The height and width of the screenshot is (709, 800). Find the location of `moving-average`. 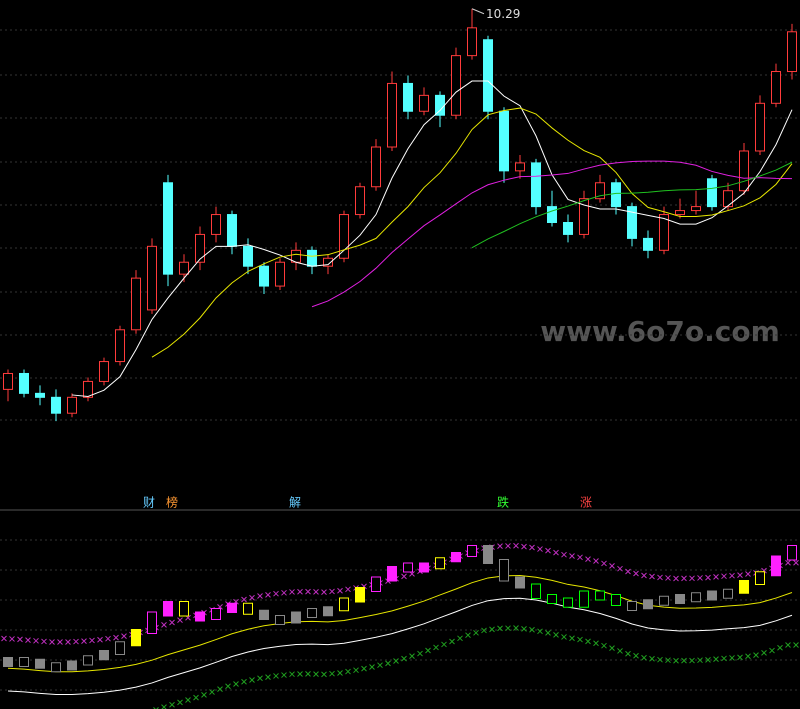

moving-average is located at coordinates (552, 234).